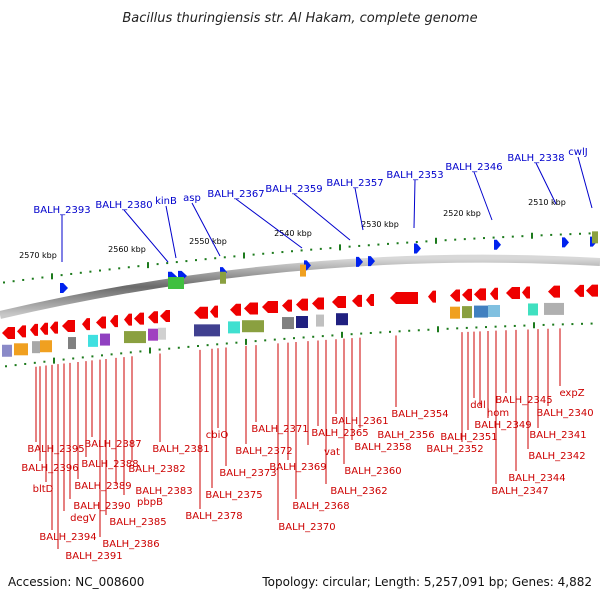 Image resolution: width=600 pixels, height=600 pixels. Describe the element at coordinates (359, 421) in the screenshot. I see `gene-label-balh-2361: BALH_2361` at that location.